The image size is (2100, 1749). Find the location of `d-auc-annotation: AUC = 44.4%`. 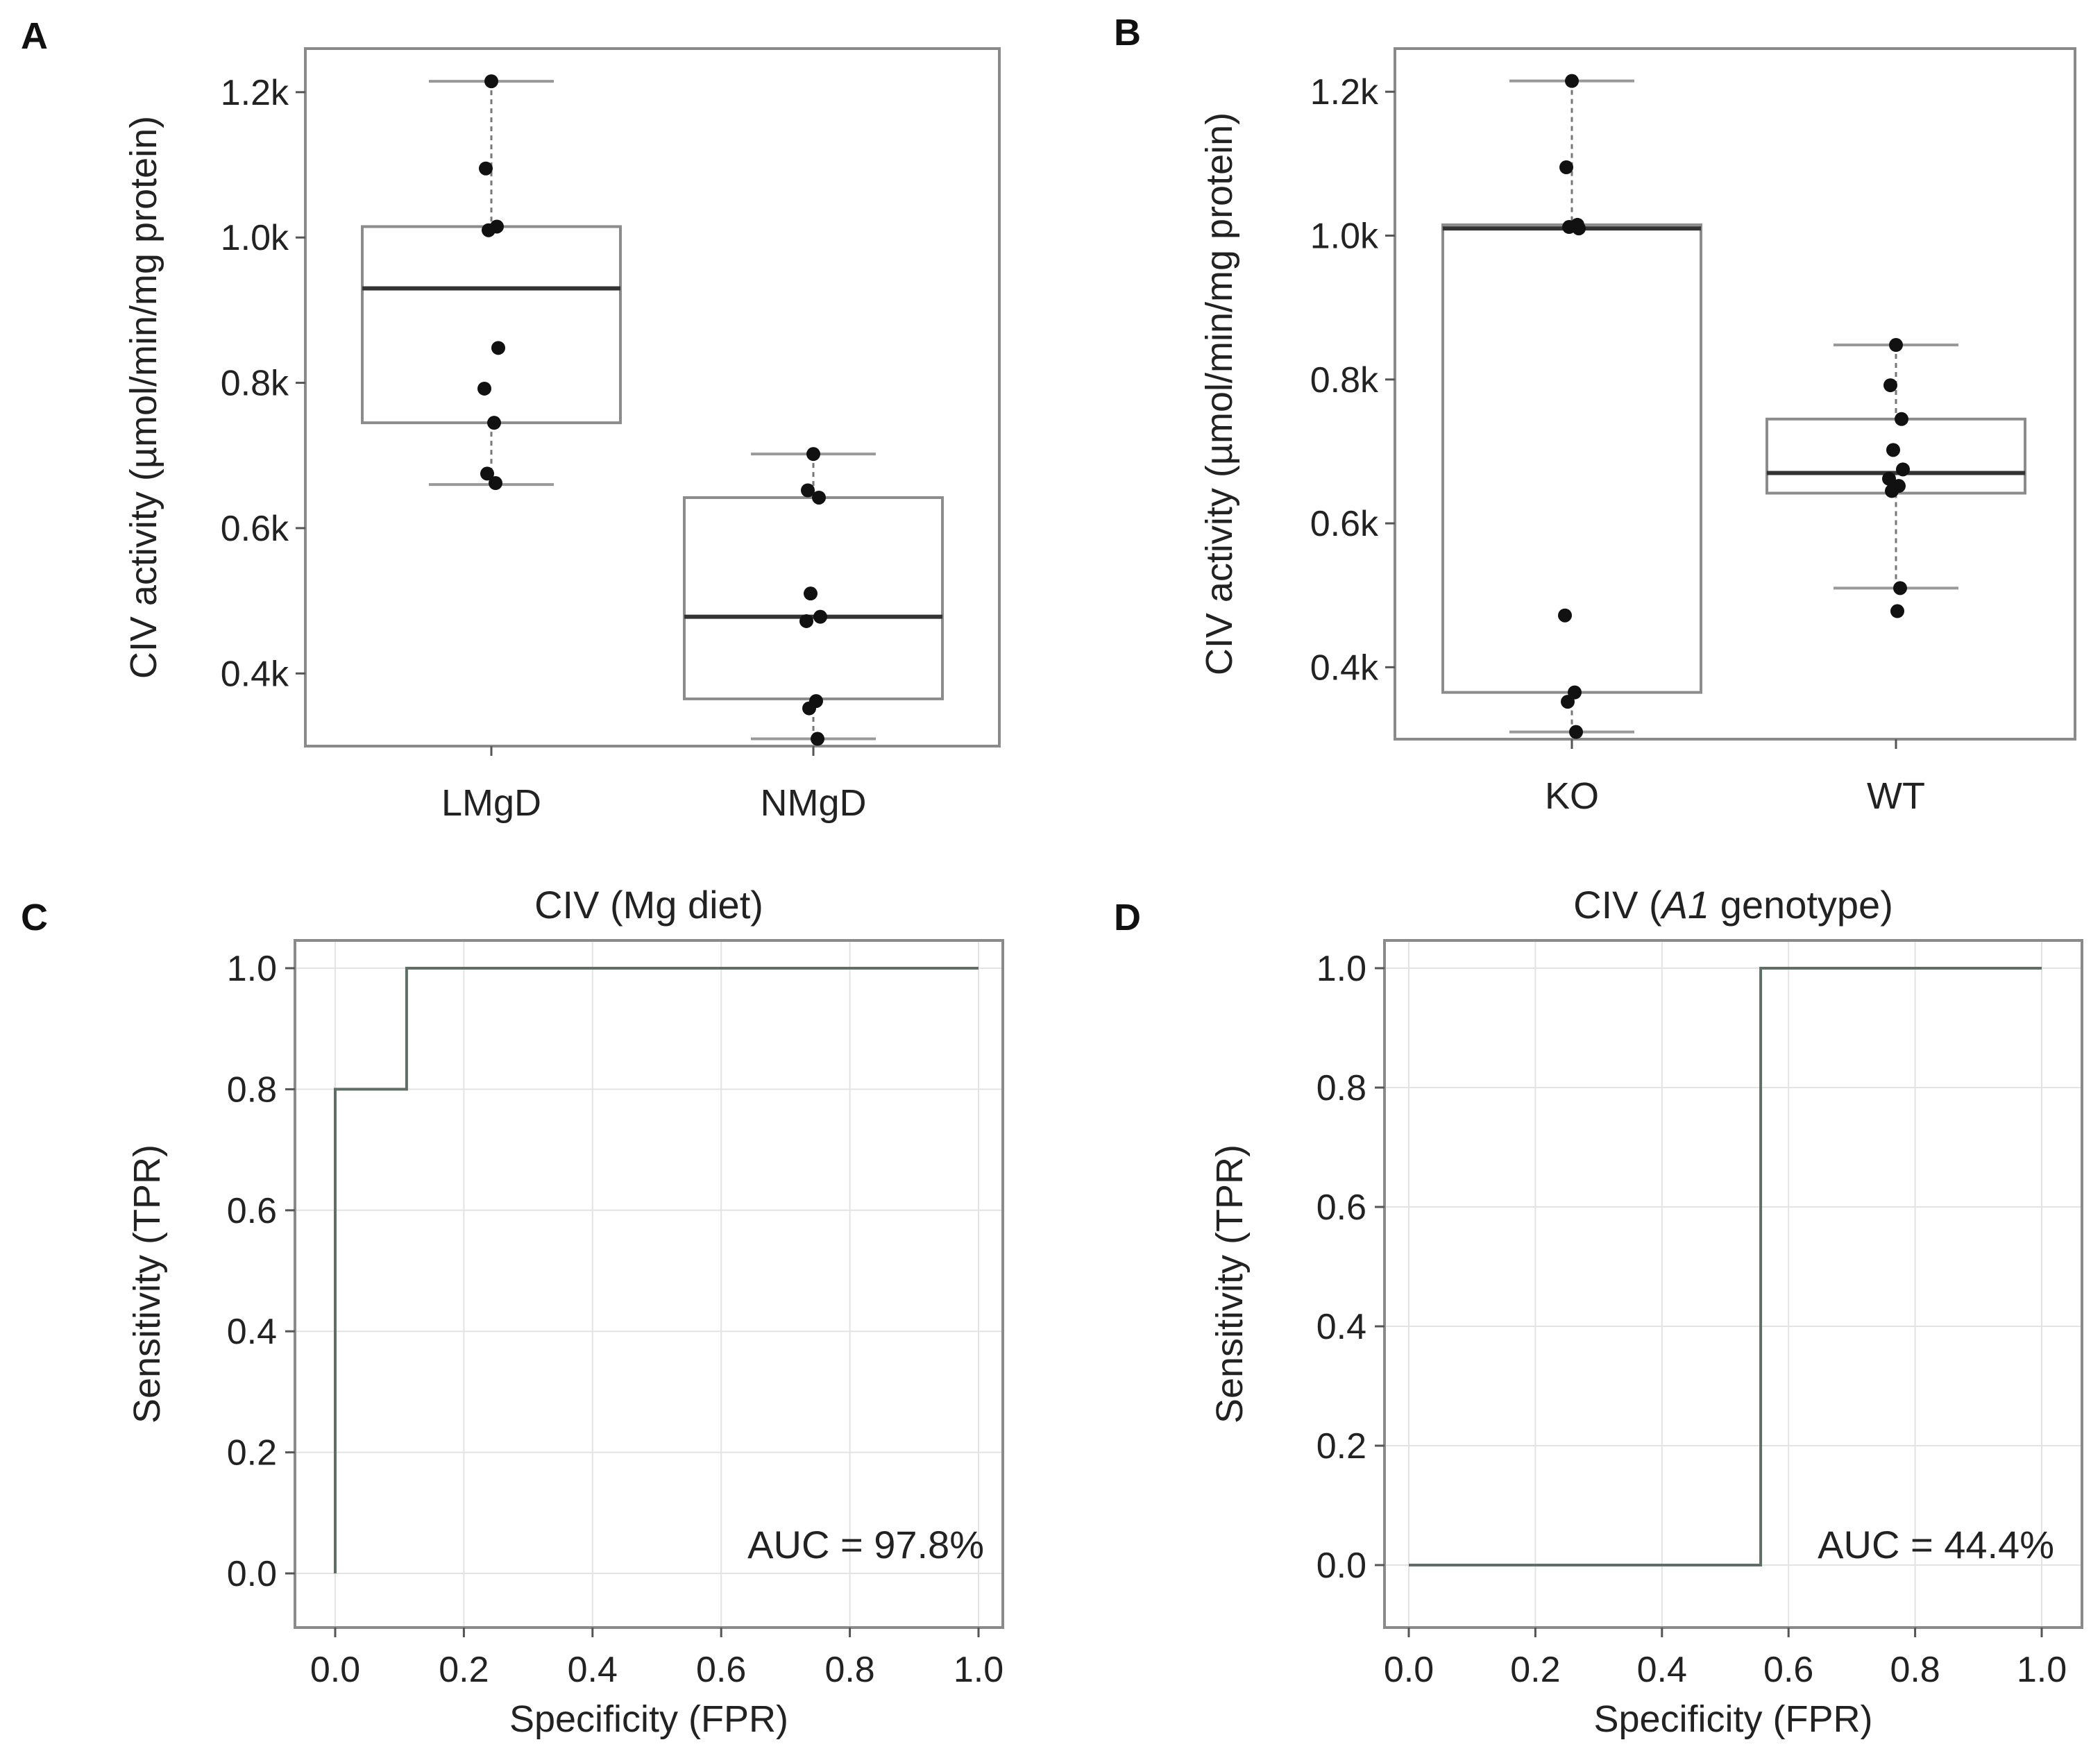

d-auc-annotation: AUC = 44.4% is located at coordinates (1936, 1544).